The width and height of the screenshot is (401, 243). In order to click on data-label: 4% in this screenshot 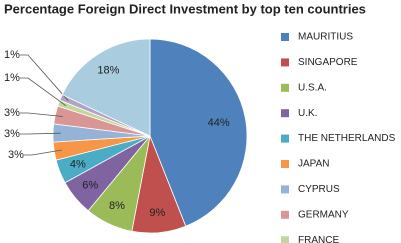, I will do `click(78, 164)`.